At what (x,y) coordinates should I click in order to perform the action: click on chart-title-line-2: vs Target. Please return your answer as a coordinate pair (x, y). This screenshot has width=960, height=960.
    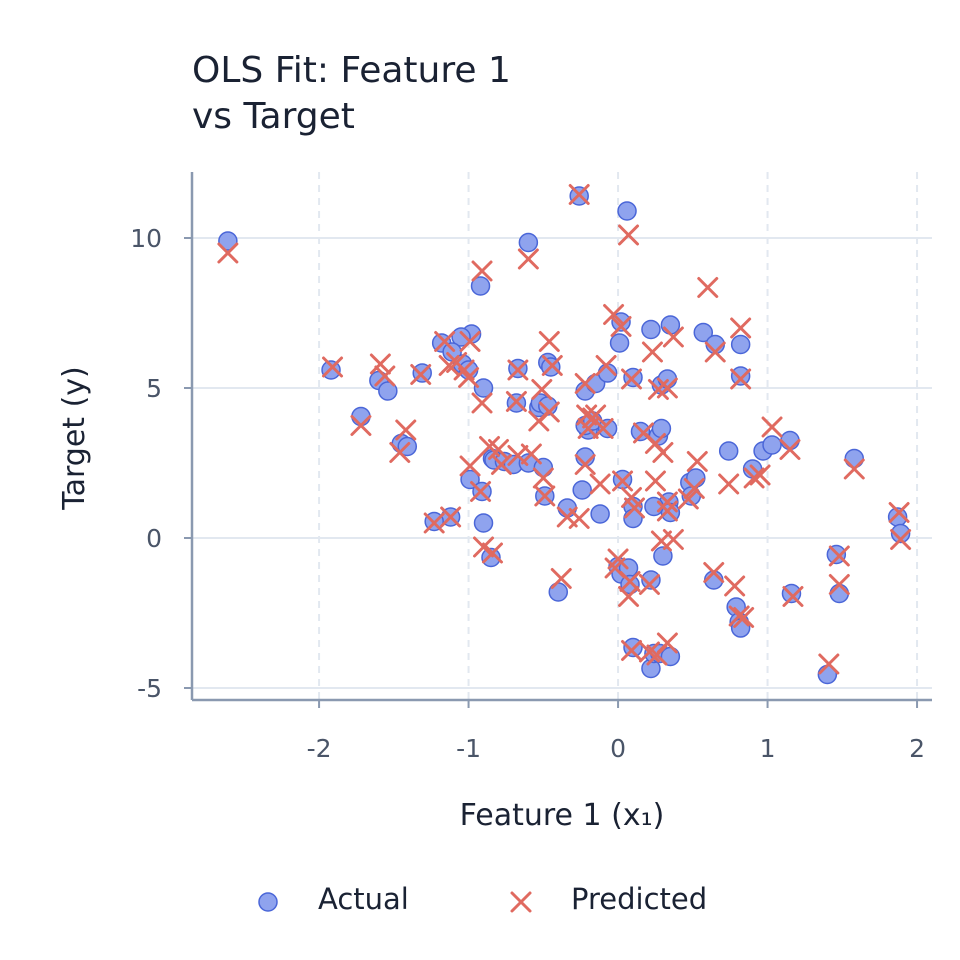
    Looking at the image, I should click on (273, 116).